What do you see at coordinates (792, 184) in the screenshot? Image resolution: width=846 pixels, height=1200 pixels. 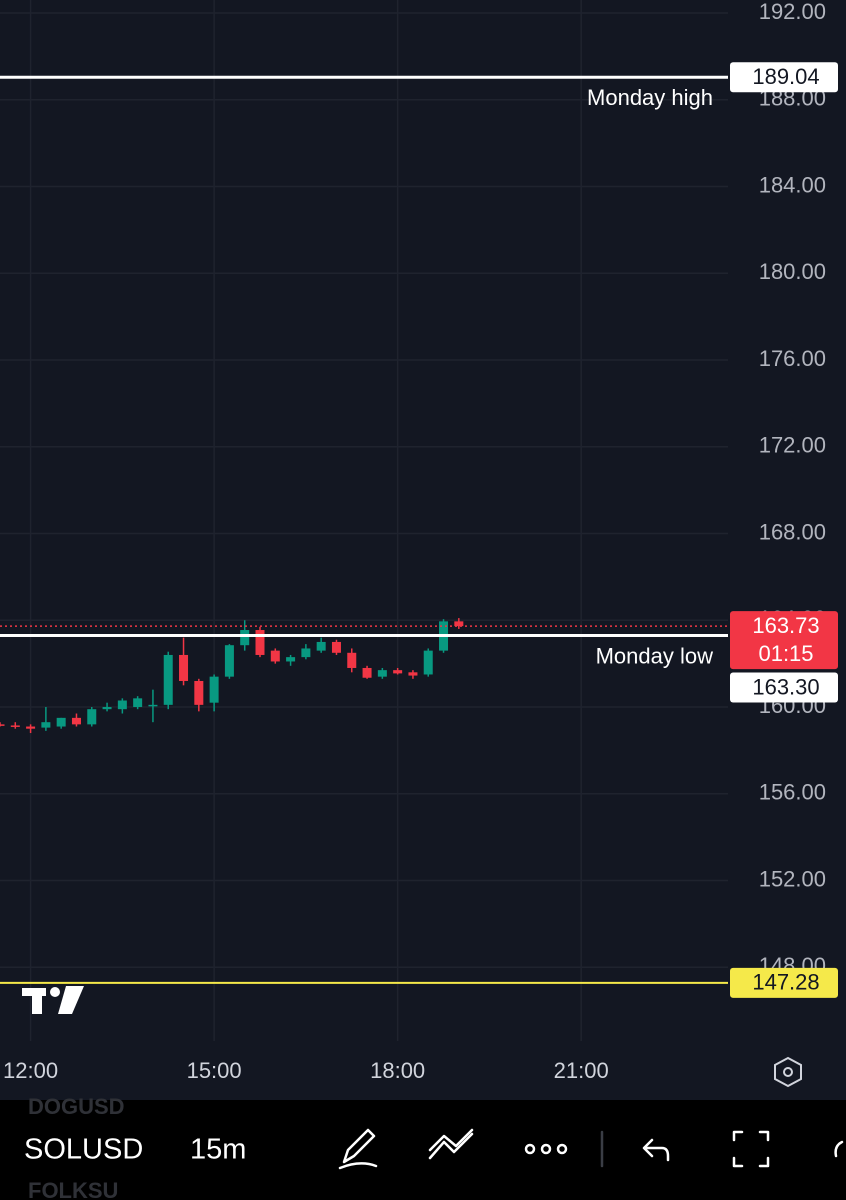 I see `y-tick-label: 184.00` at bounding box center [792, 184].